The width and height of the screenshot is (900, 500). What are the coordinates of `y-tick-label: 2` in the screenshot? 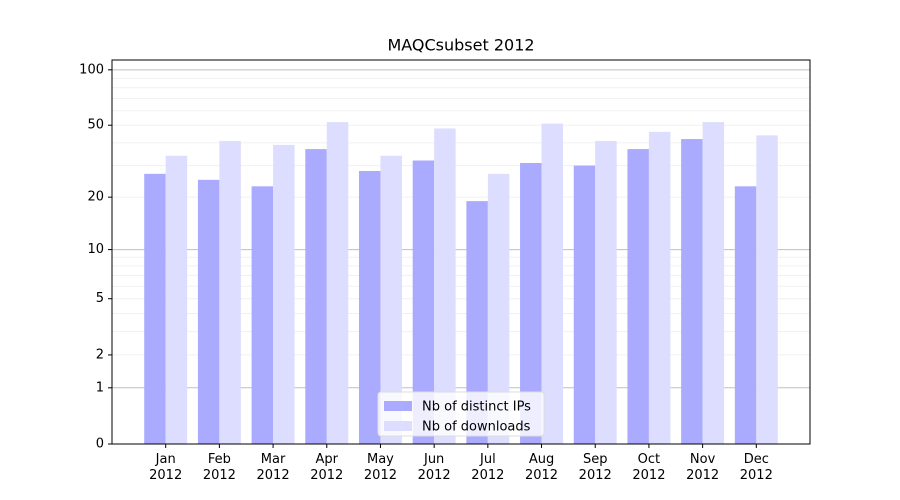 It's located at (100, 354).